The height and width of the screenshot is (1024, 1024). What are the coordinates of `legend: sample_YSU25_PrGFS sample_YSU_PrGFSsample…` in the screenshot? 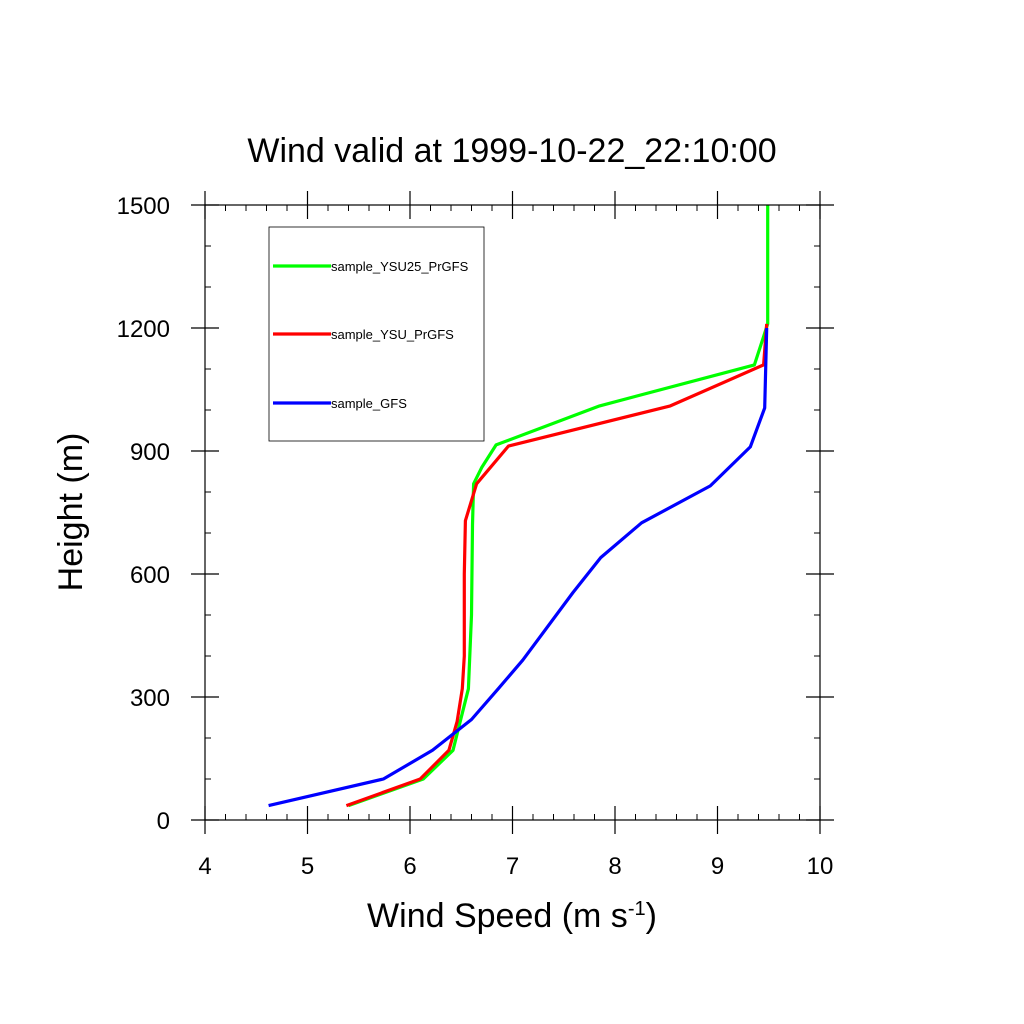 It's located at (376, 334).